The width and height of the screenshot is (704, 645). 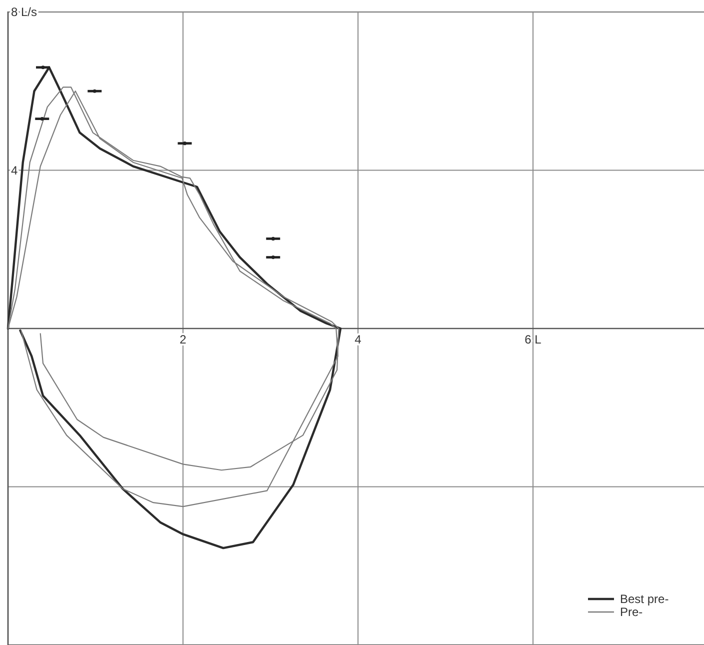 What do you see at coordinates (631, 612) in the screenshot?
I see `legend-label: Pre-` at bounding box center [631, 612].